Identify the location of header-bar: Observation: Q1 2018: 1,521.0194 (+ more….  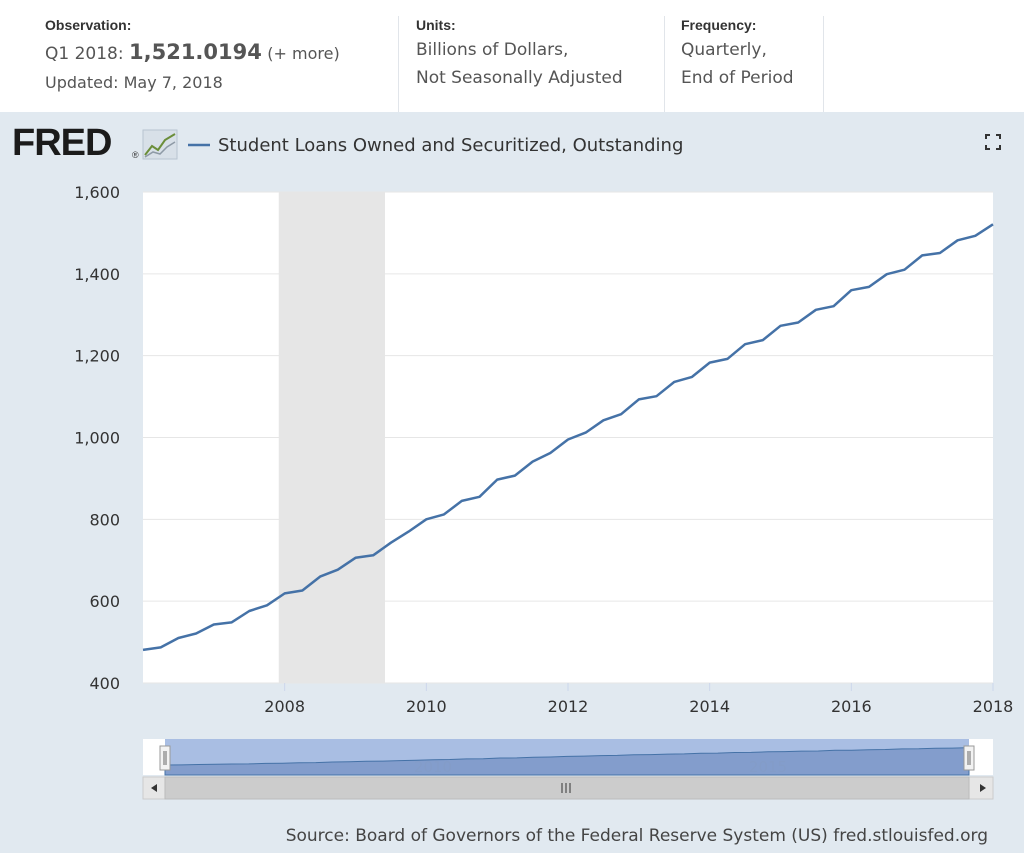
(512, 56).